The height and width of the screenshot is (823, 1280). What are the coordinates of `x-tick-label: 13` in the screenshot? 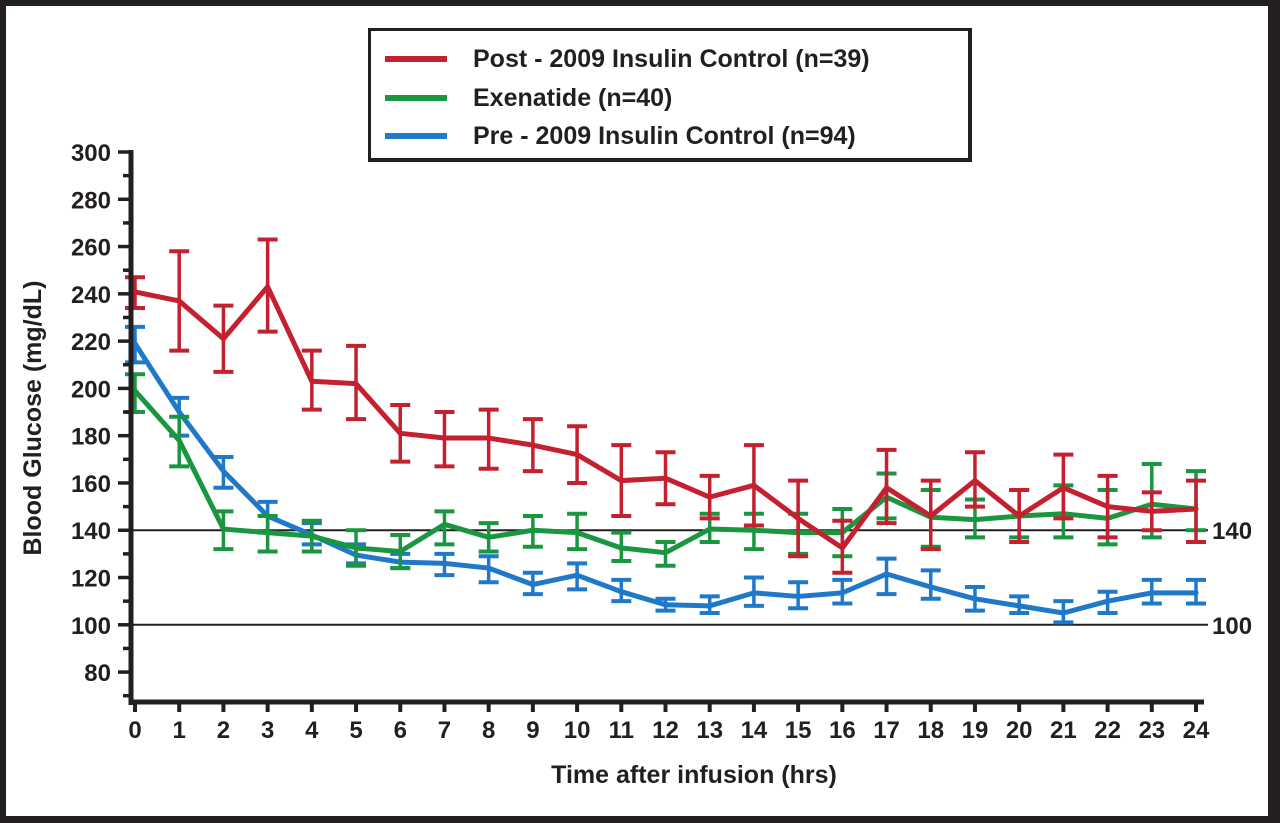 It's located at (709, 730).